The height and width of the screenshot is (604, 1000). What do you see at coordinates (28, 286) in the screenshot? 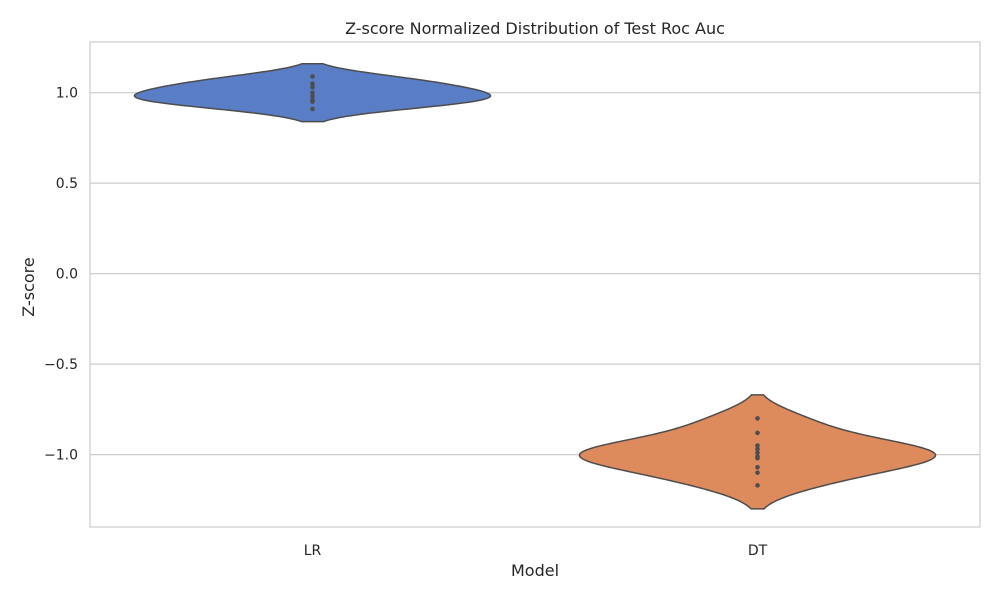
I see `y-axis-label: Z-score` at bounding box center [28, 286].